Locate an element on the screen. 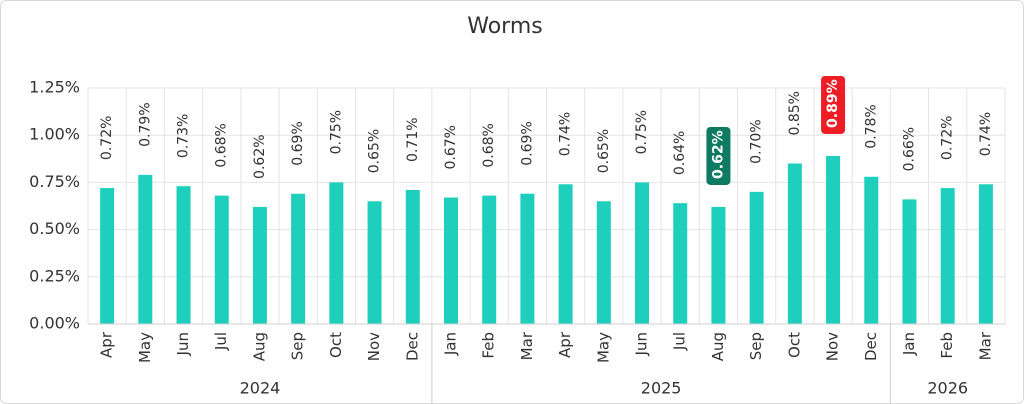 The width and height of the screenshot is (1024, 404). group-label: 2024 is located at coordinates (260, 388).